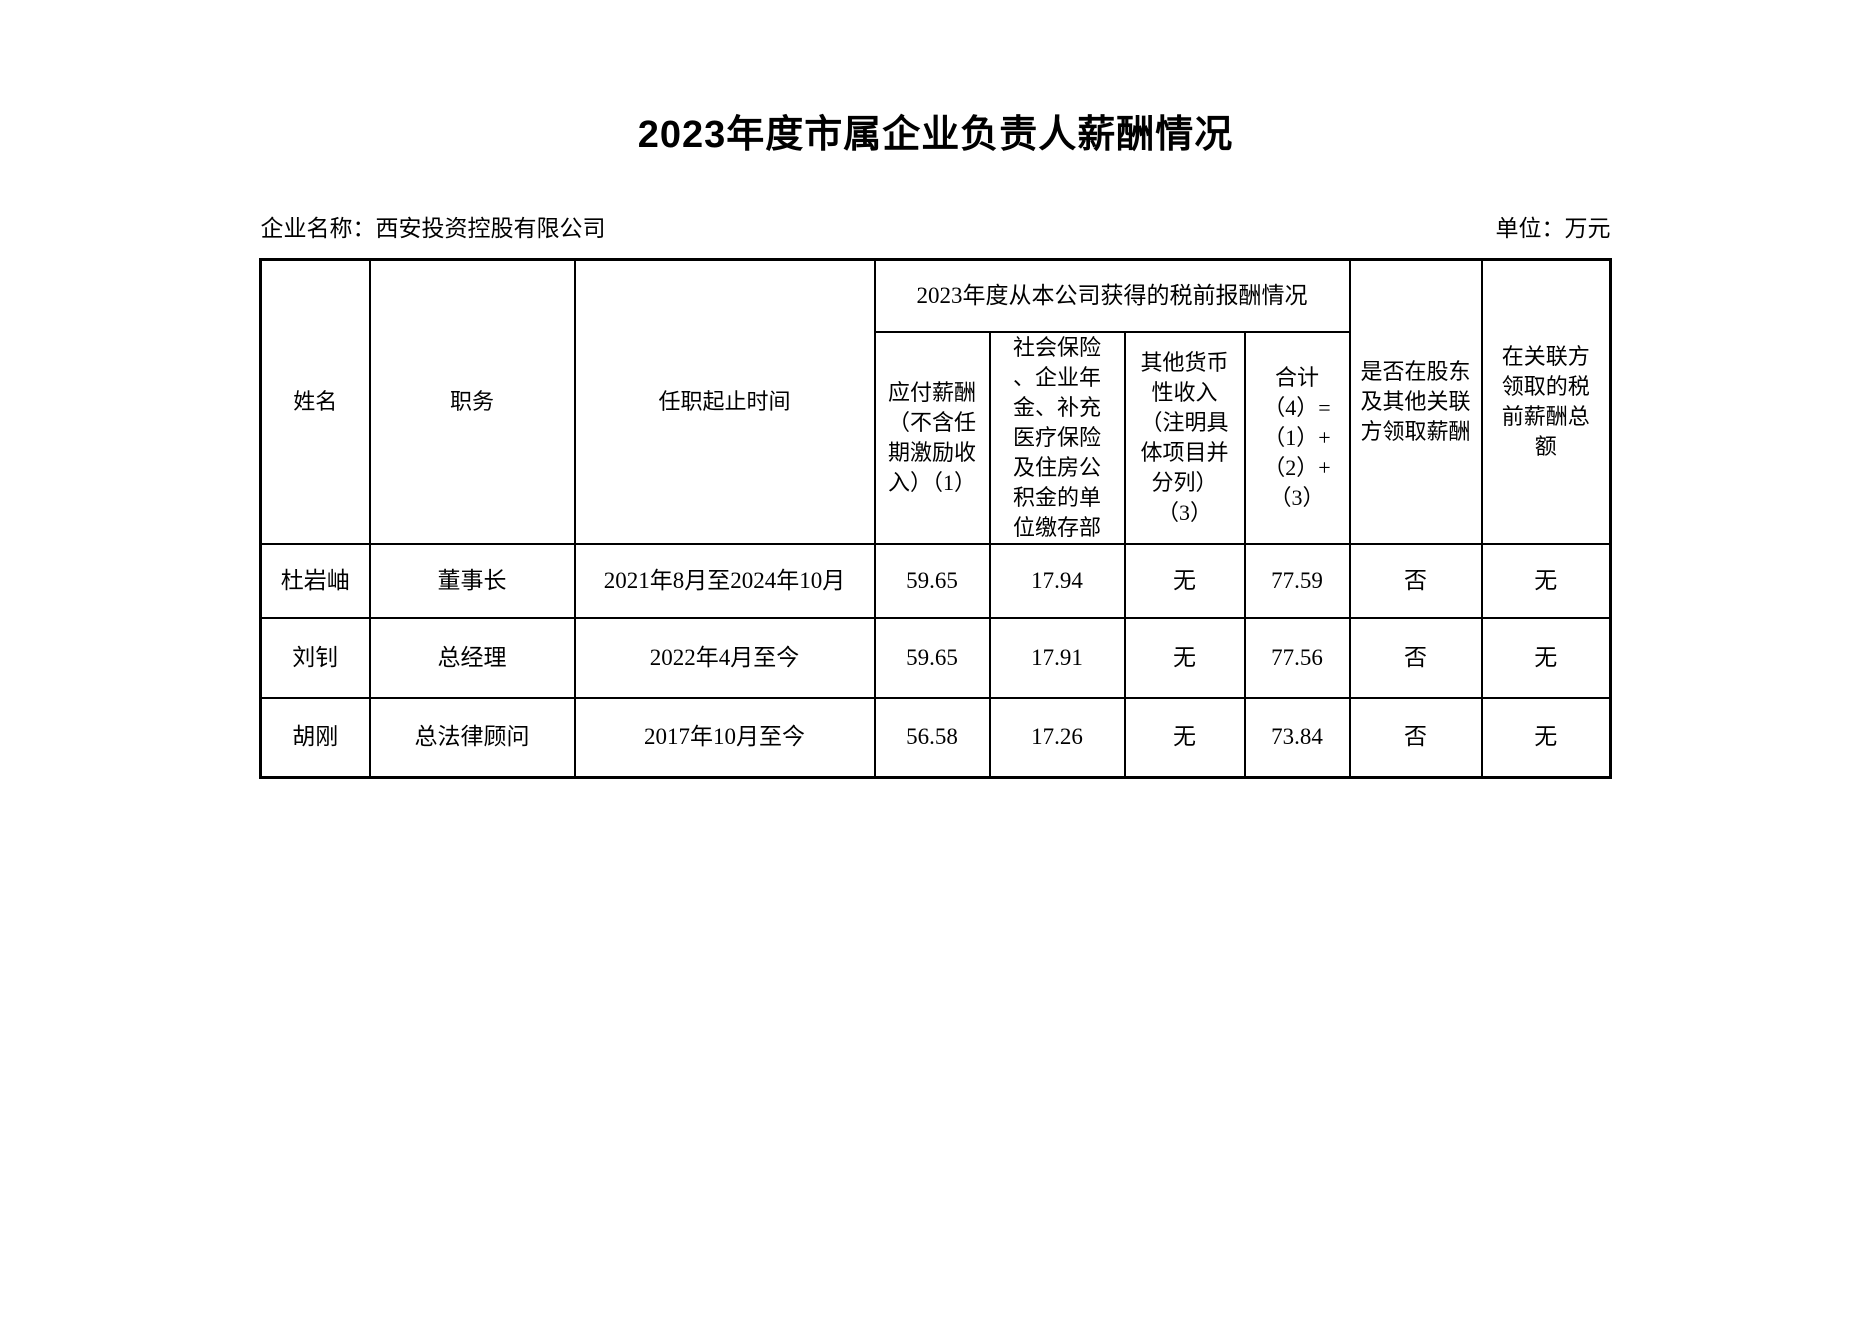 Image resolution: width=1871 pixels, height=1323 pixels. I want to click on header-pretax-compensation-group: 2023年度从本公司获得的税前报酬情况, so click(1112, 295).